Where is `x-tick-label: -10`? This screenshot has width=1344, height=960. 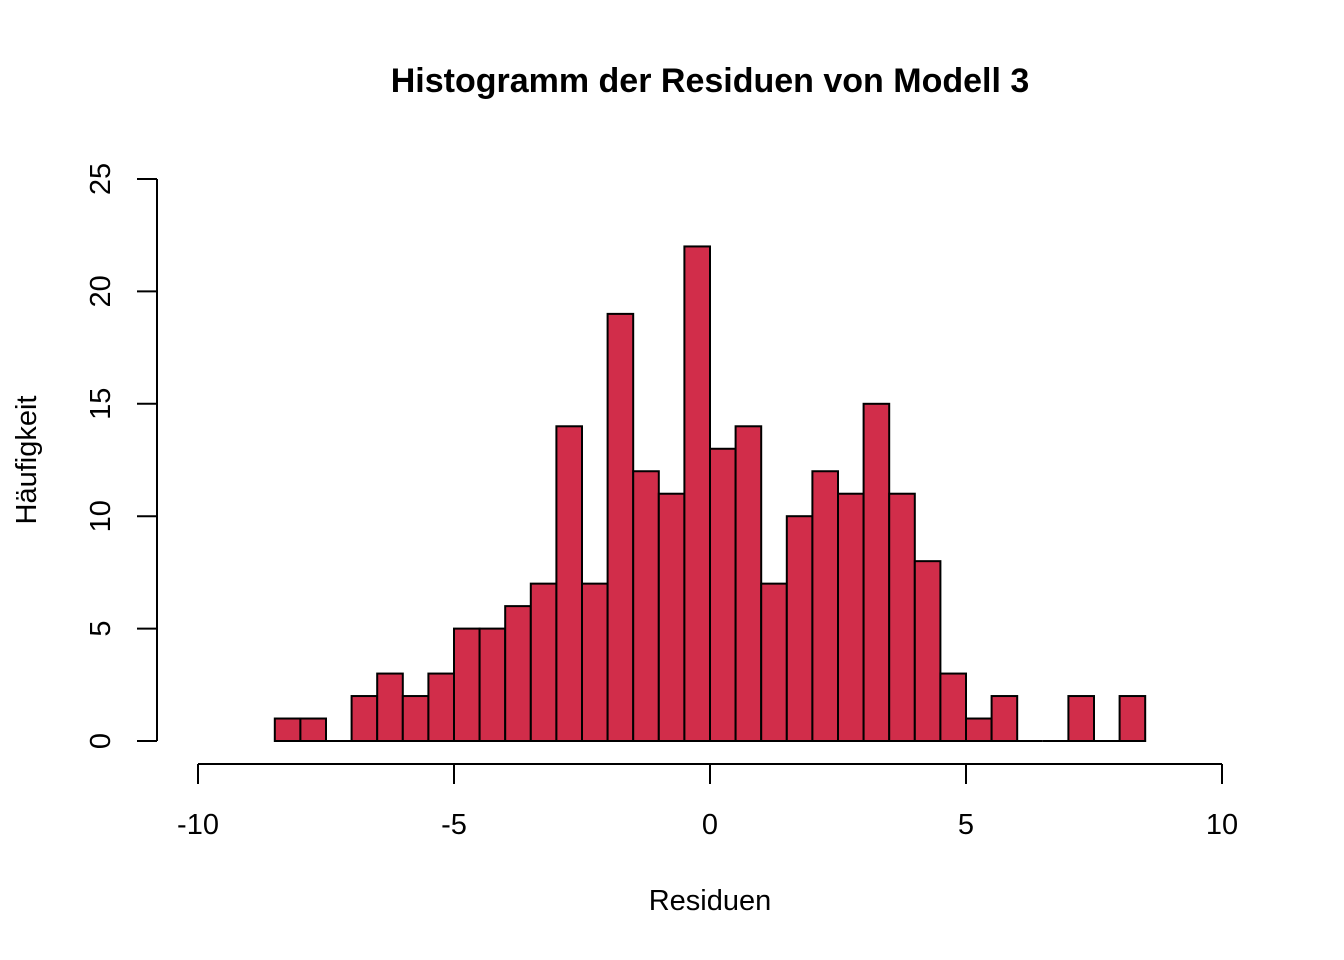 x-tick-label: -10 is located at coordinates (198, 825).